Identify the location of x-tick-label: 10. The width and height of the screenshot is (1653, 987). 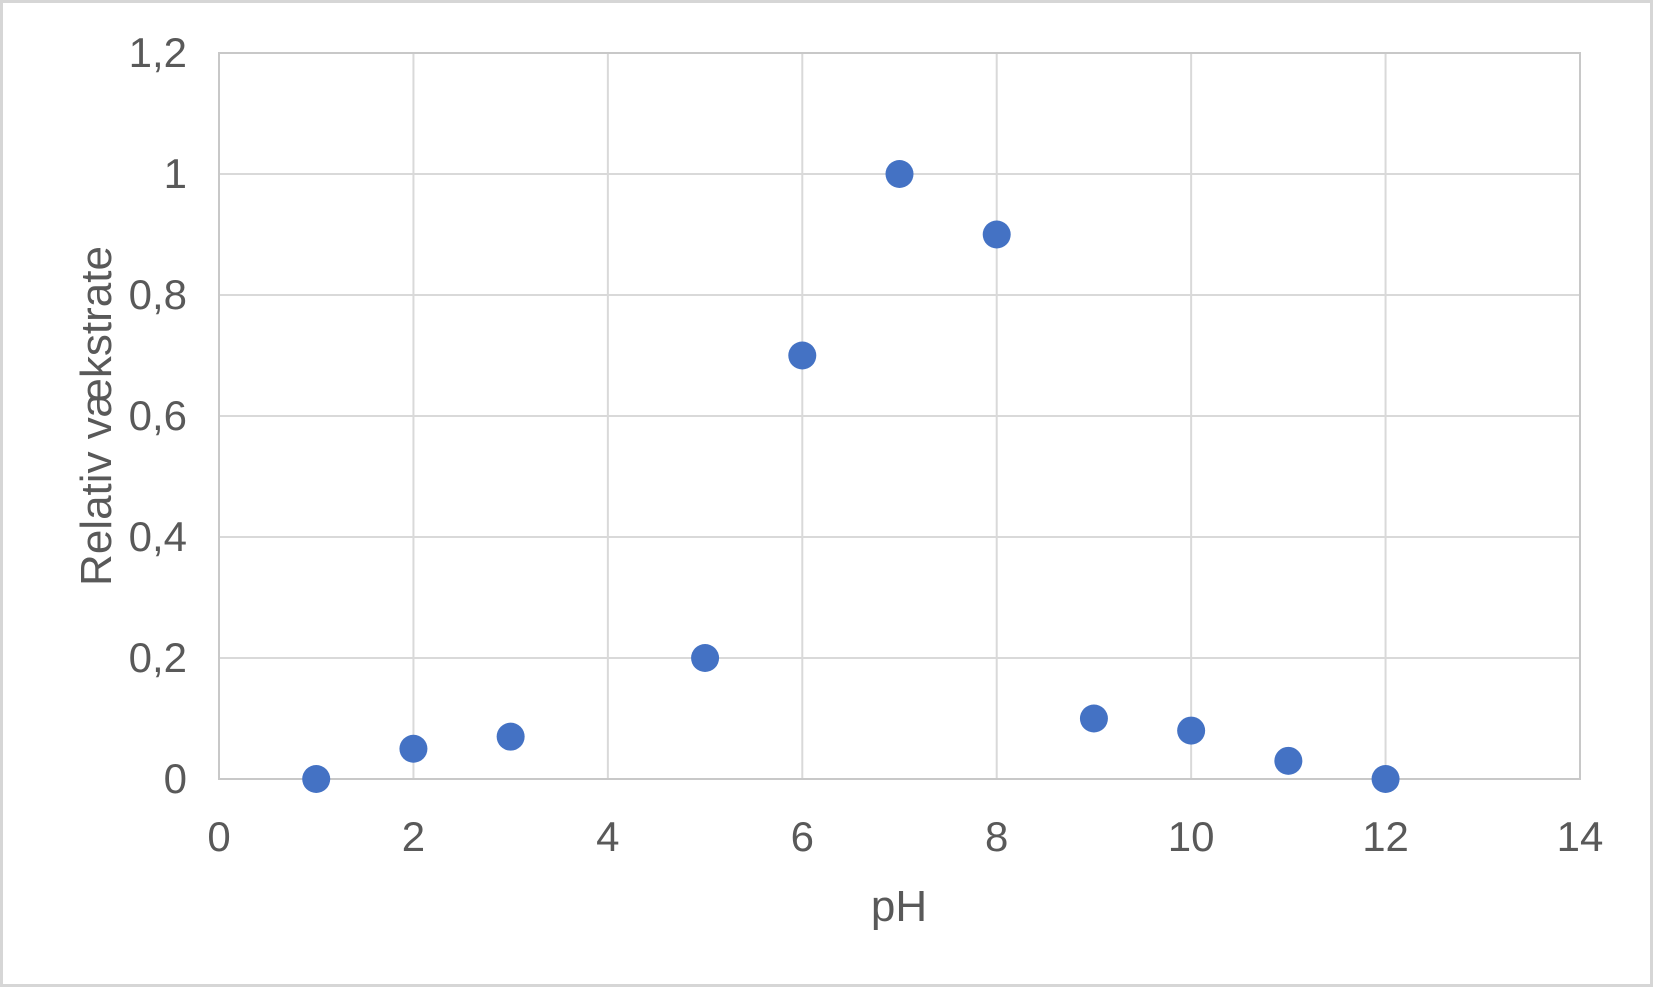
(1191, 836).